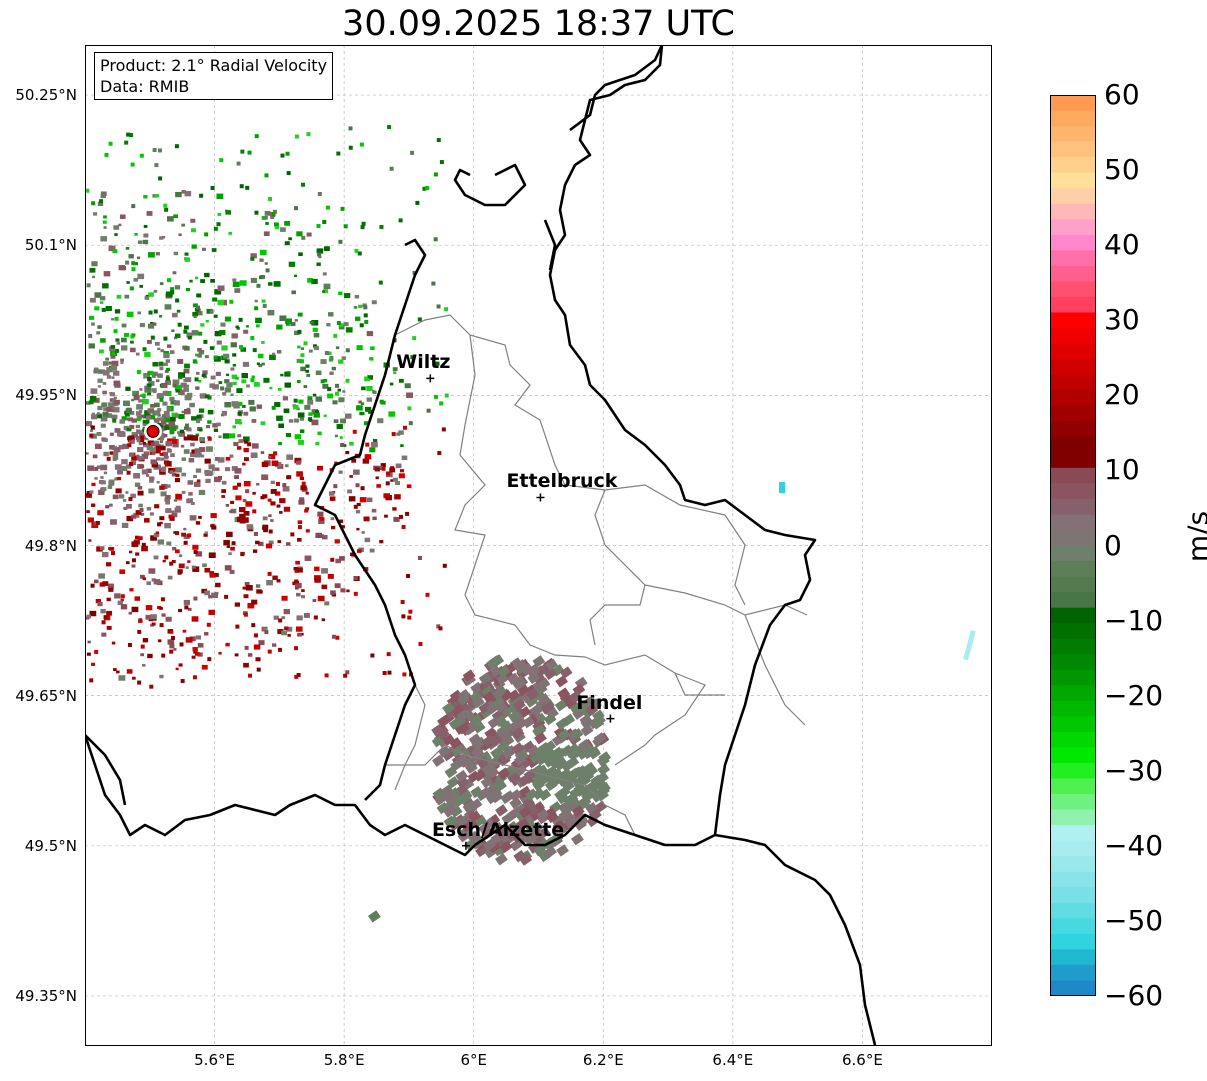 The height and width of the screenshot is (1081, 1207). I want to click on city-label: Esch/Alzette, so click(498, 829).